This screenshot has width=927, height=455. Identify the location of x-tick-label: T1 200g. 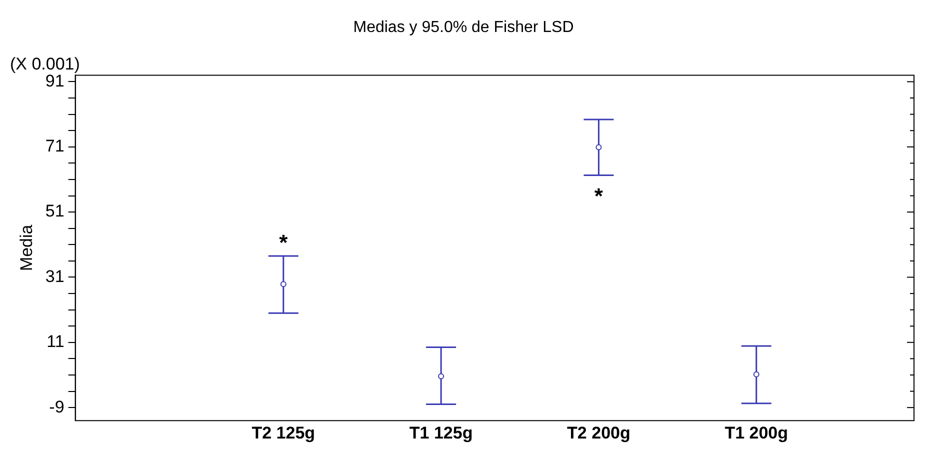
(756, 432).